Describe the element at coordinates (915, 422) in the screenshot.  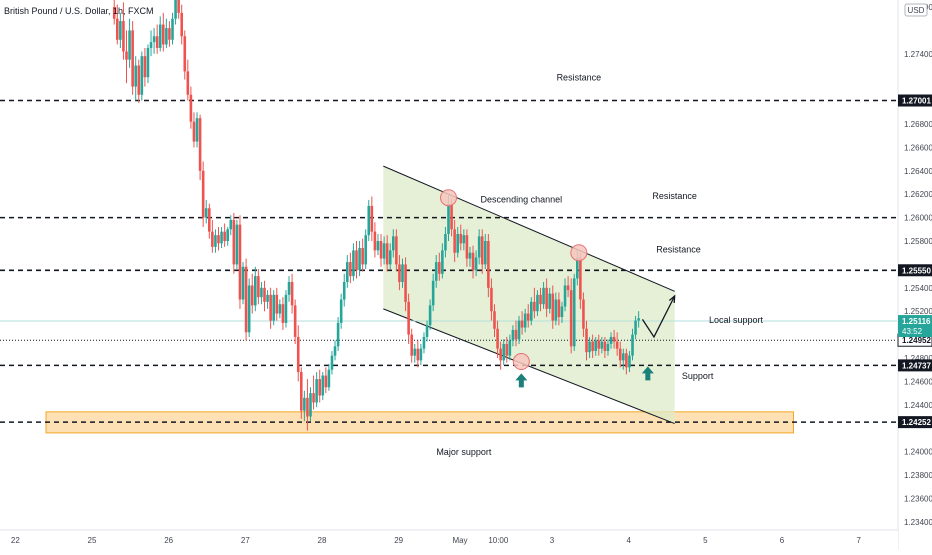
I see `price-level-tag: 1.24252` at that location.